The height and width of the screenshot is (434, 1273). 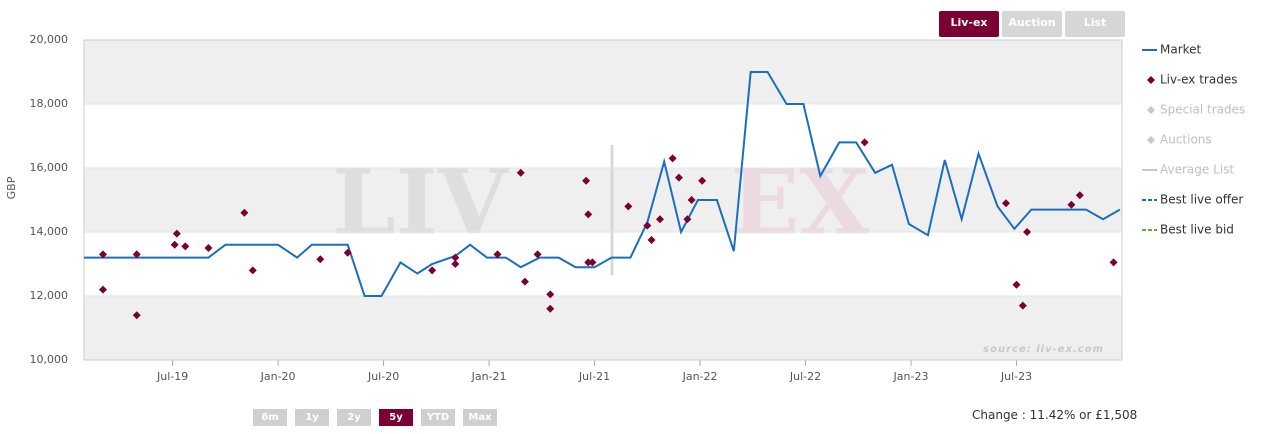 I want to click on watermark: EX, so click(x=800, y=203).